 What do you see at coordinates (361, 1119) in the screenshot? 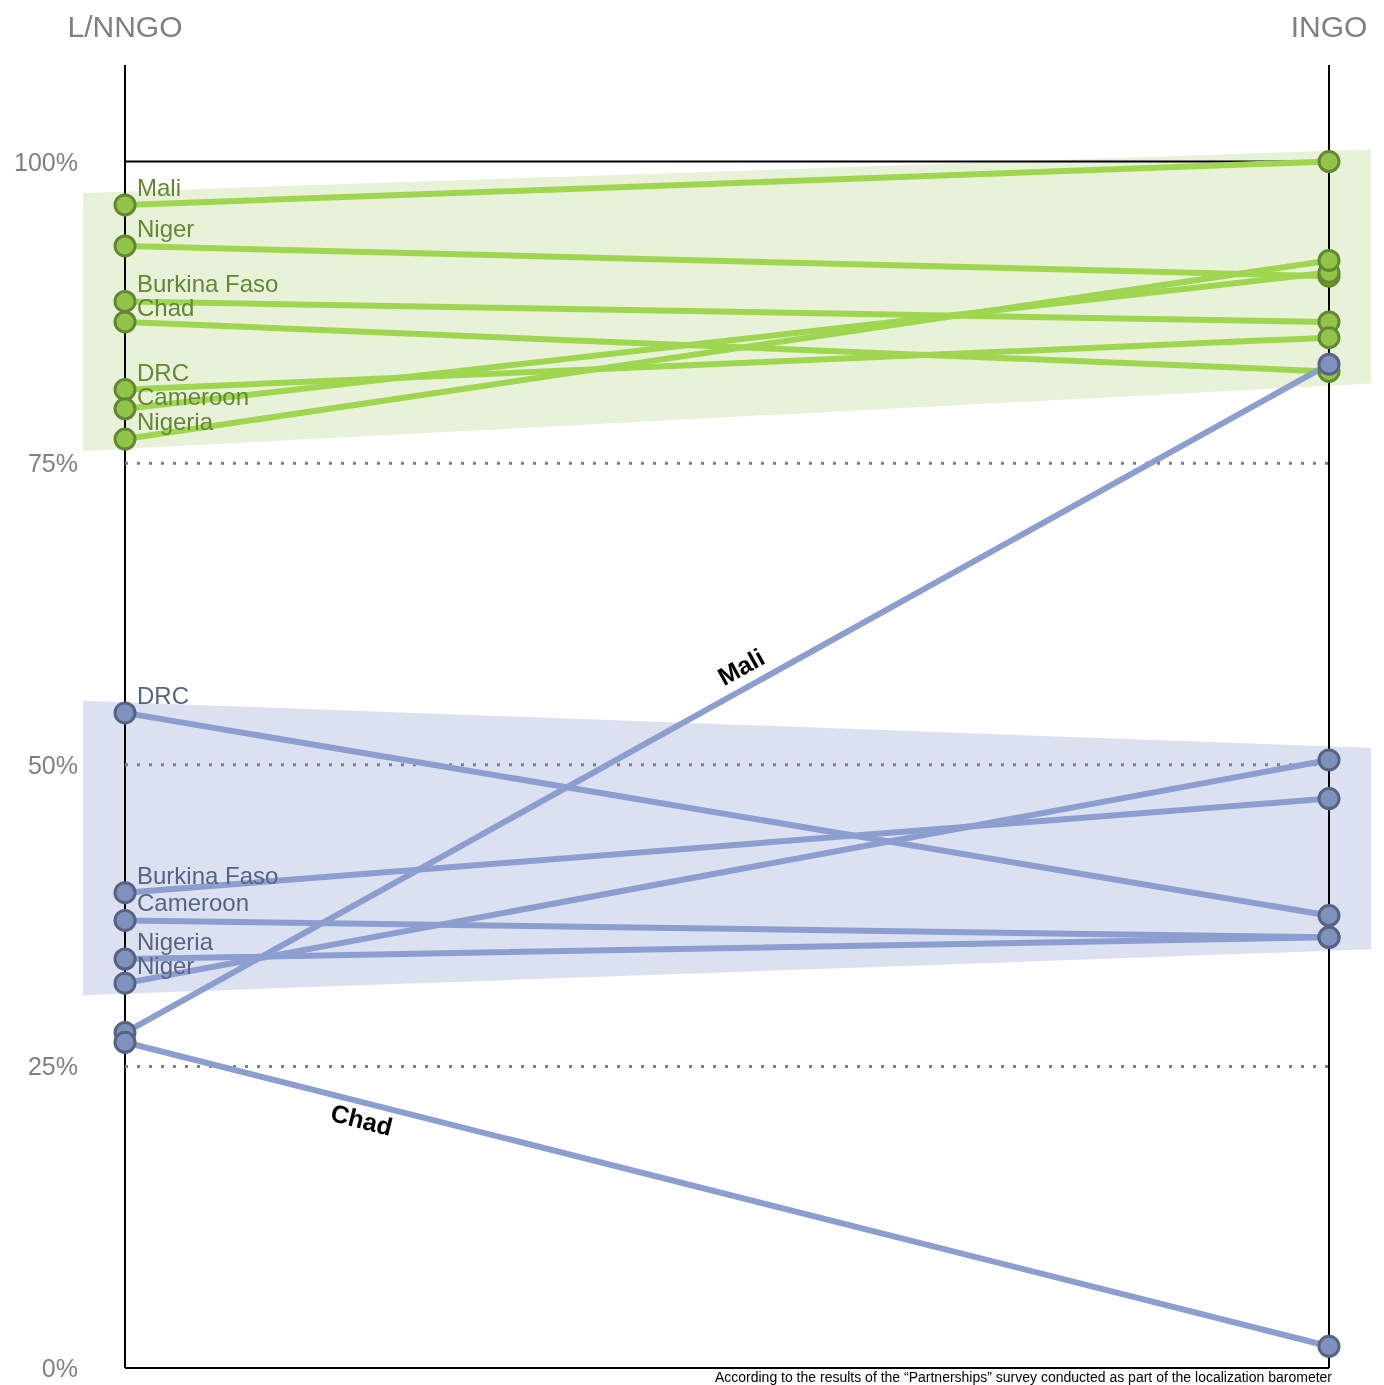
I see `text: Chad` at bounding box center [361, 1119].